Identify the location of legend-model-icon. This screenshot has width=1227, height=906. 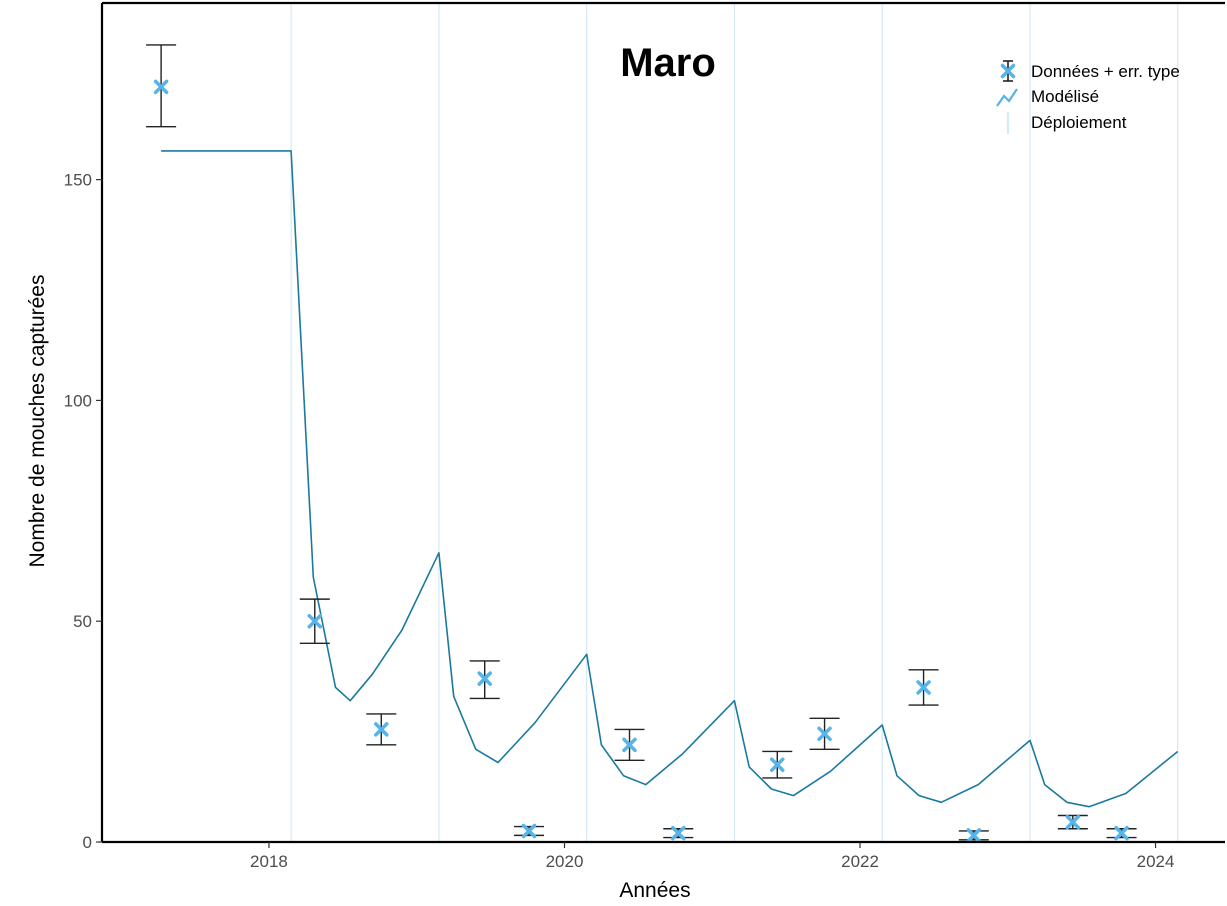
(1007, 97).